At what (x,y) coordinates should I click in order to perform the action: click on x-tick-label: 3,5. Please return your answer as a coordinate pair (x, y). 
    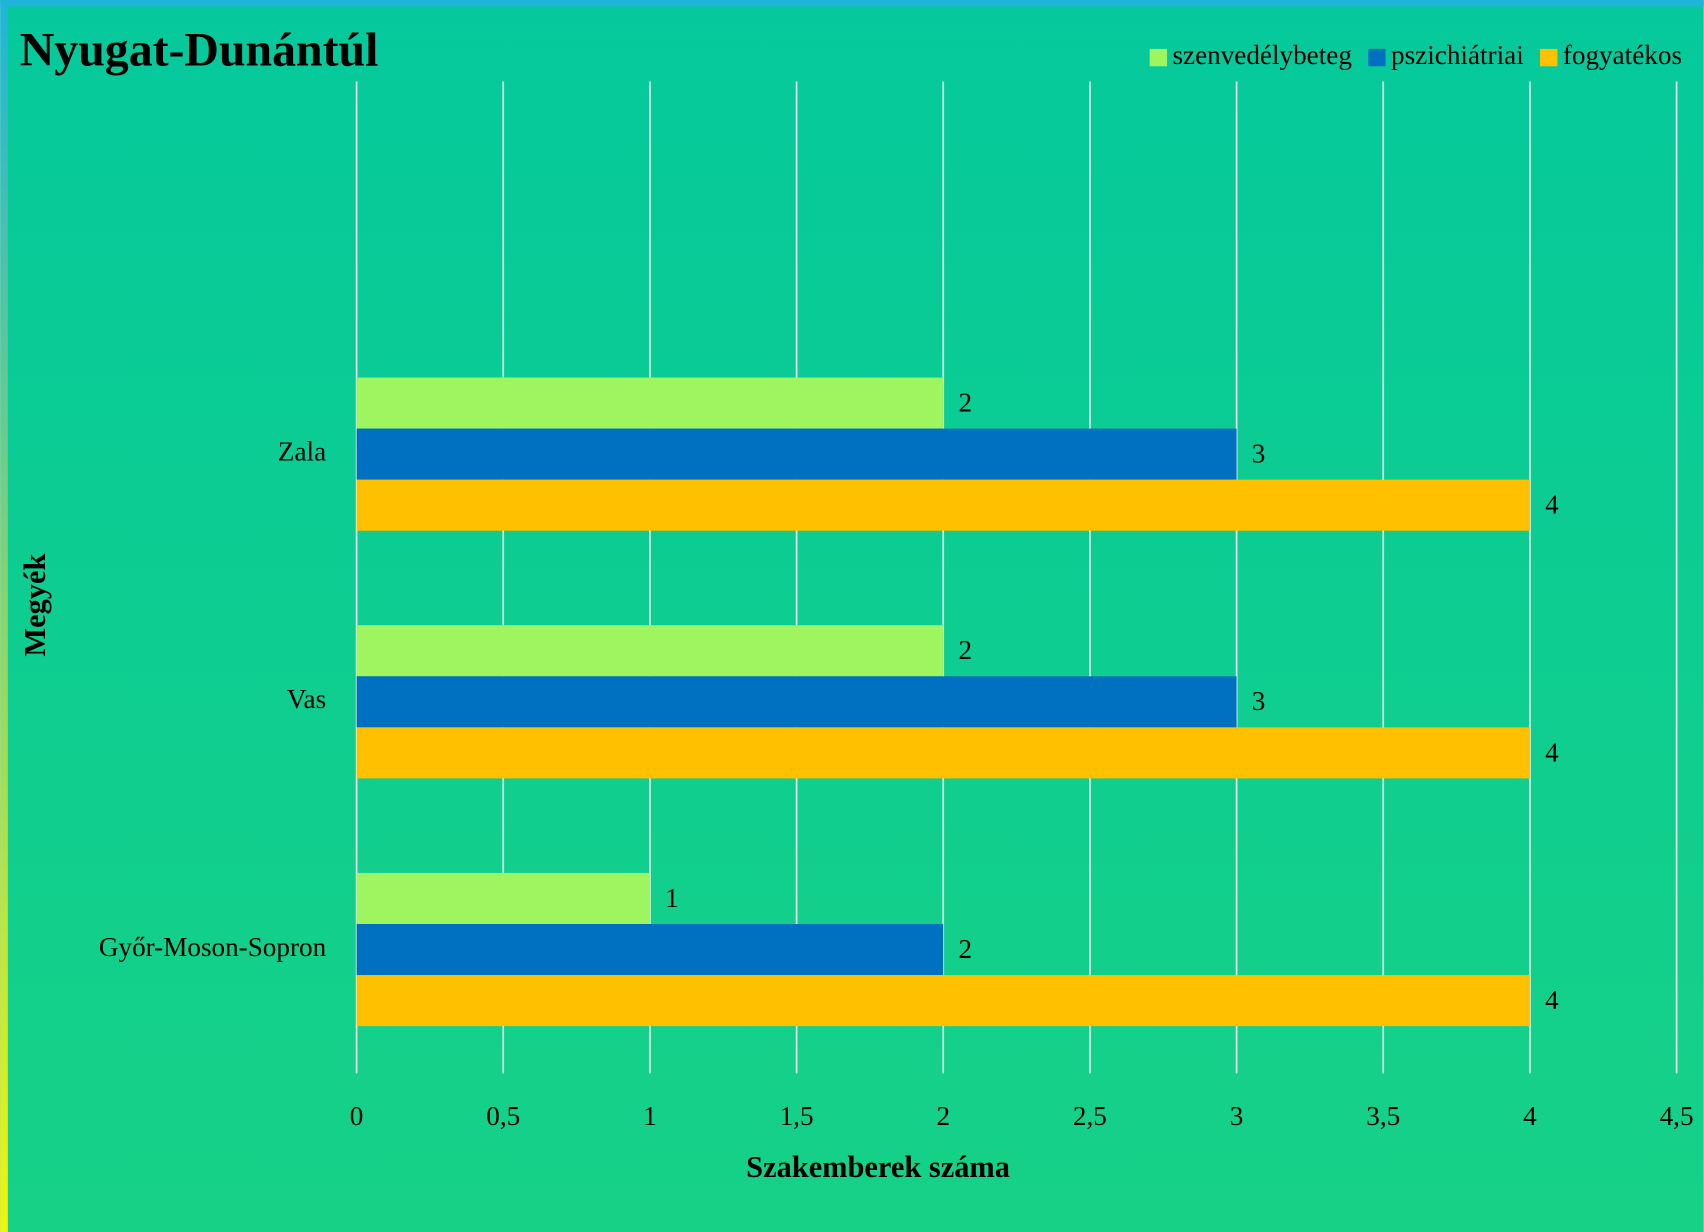
    Looking at the image, I should click on (1383, 1116).